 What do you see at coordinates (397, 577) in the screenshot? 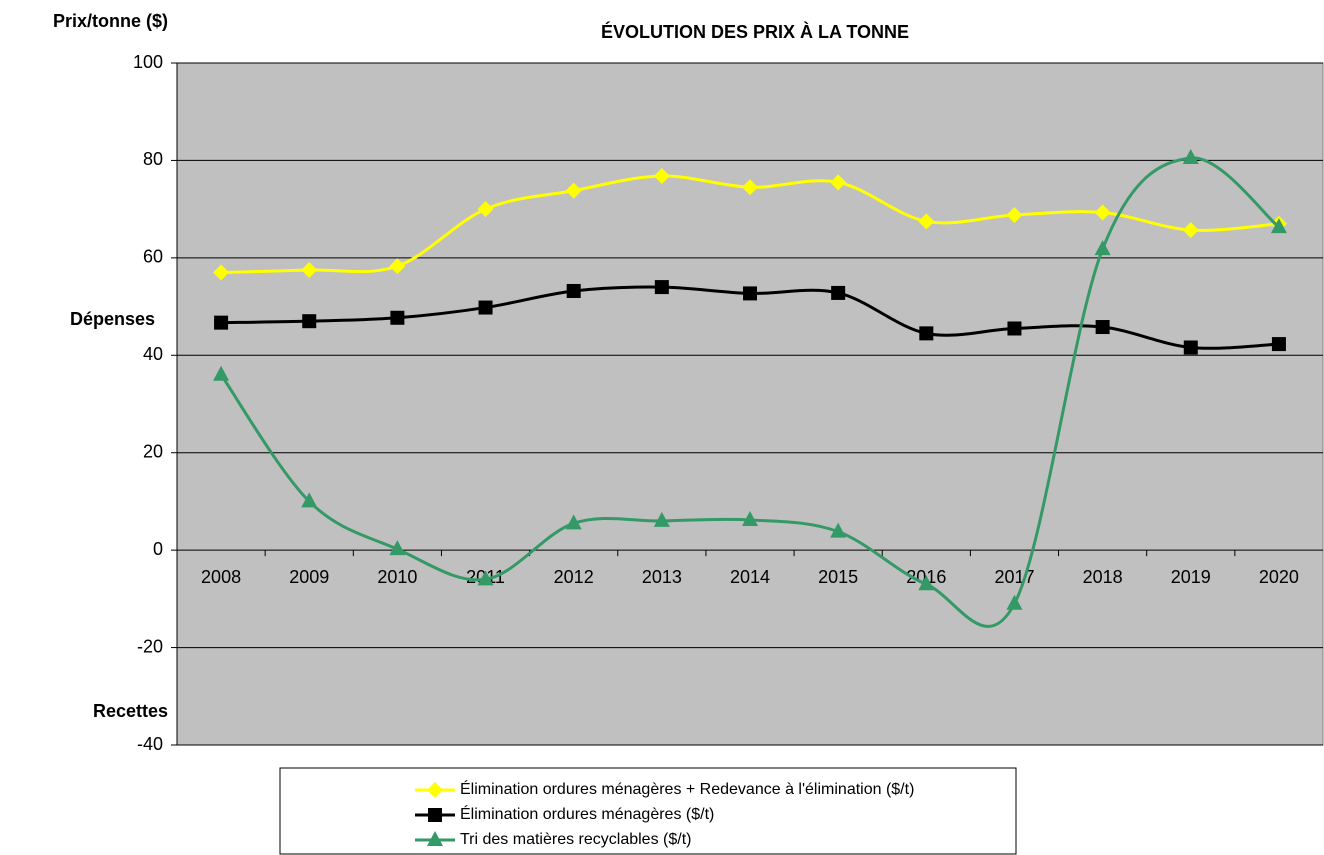
I see `x-tick-label: 2010` at bounding box center [397, 577].